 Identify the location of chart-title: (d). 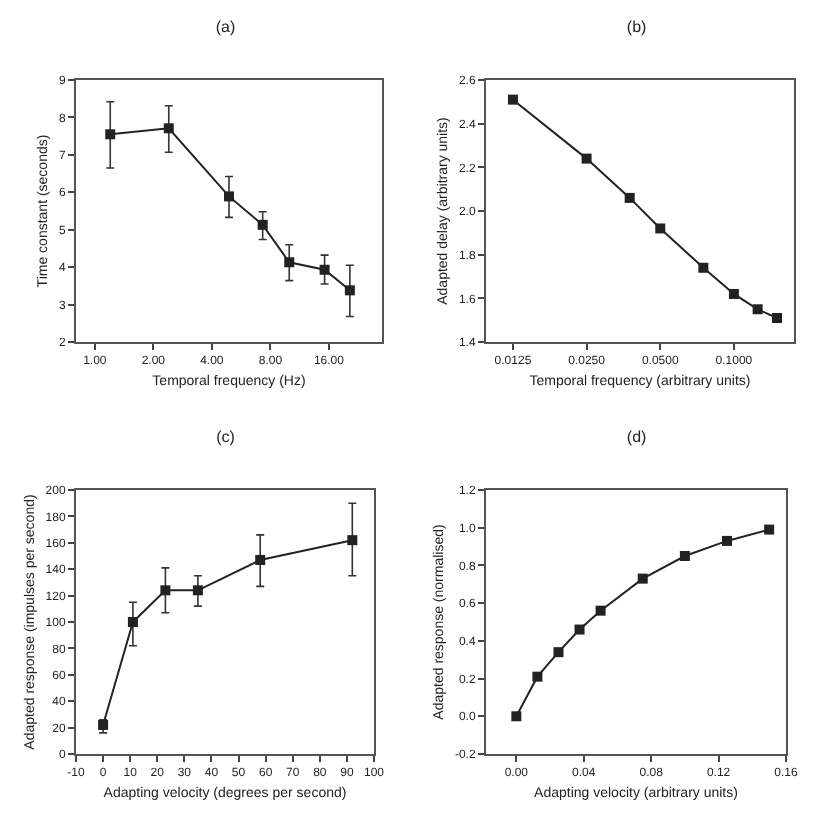
(637, 436).